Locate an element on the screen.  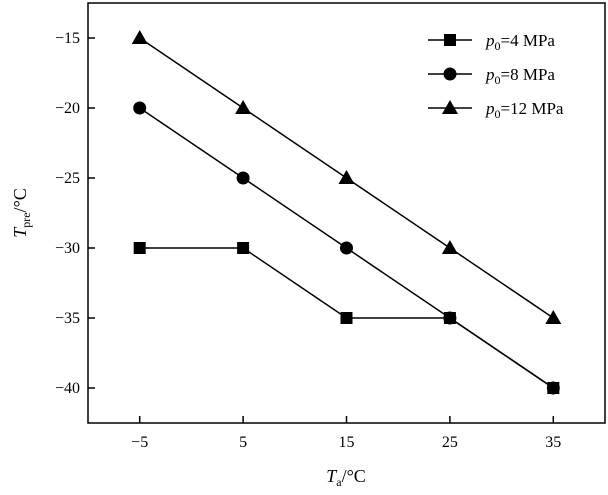
legend-marker-triangle is located at coordinates (450, 107).